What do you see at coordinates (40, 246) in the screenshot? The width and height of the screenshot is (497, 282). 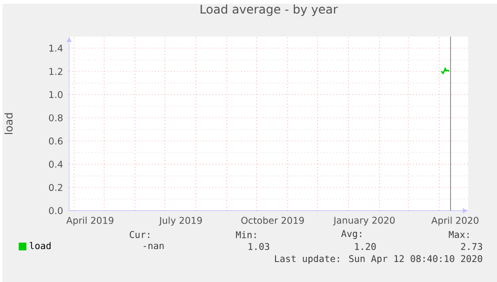 I see `legend-label: load` at bounding box center [40, 246].